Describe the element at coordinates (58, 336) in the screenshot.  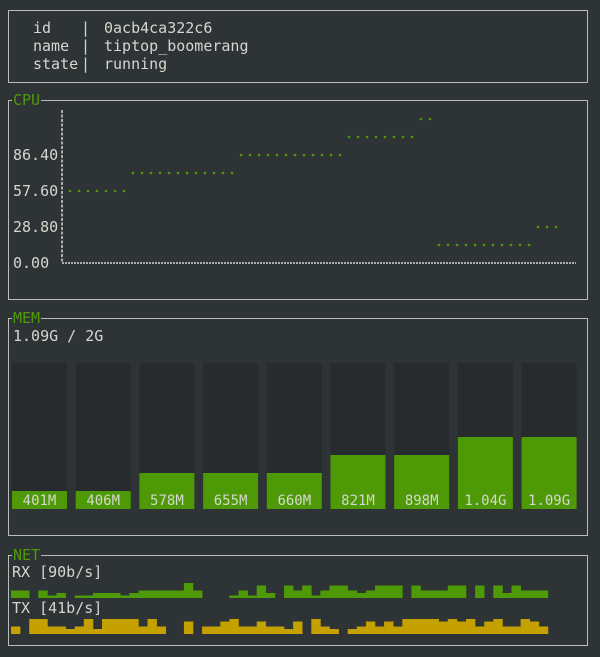
I see `mem-summary: 1.09G / 2G` at that location.